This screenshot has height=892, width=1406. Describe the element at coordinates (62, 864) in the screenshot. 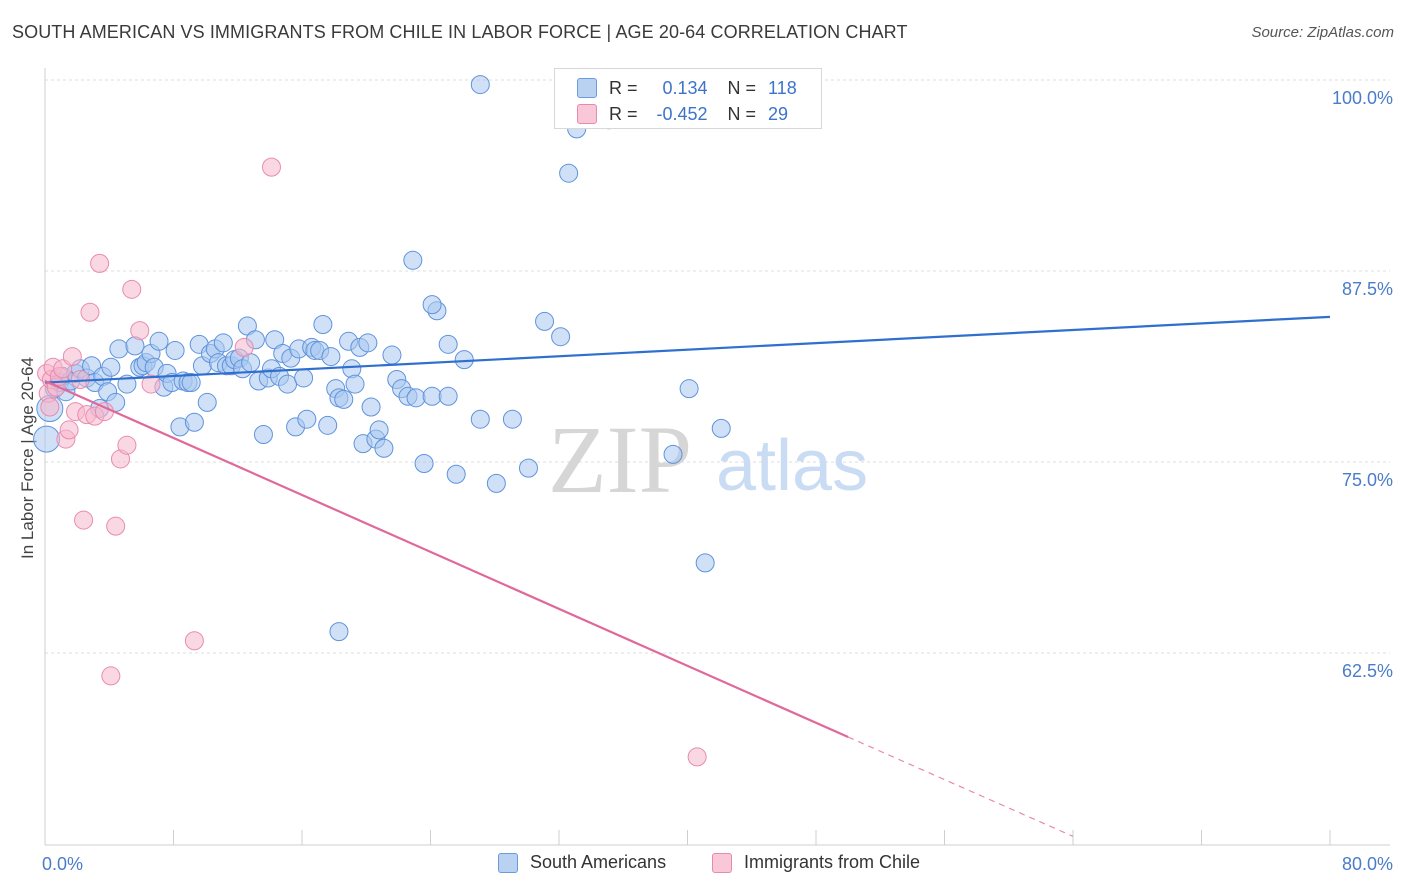

I see `x-tick-label: 0.0%` at that location.